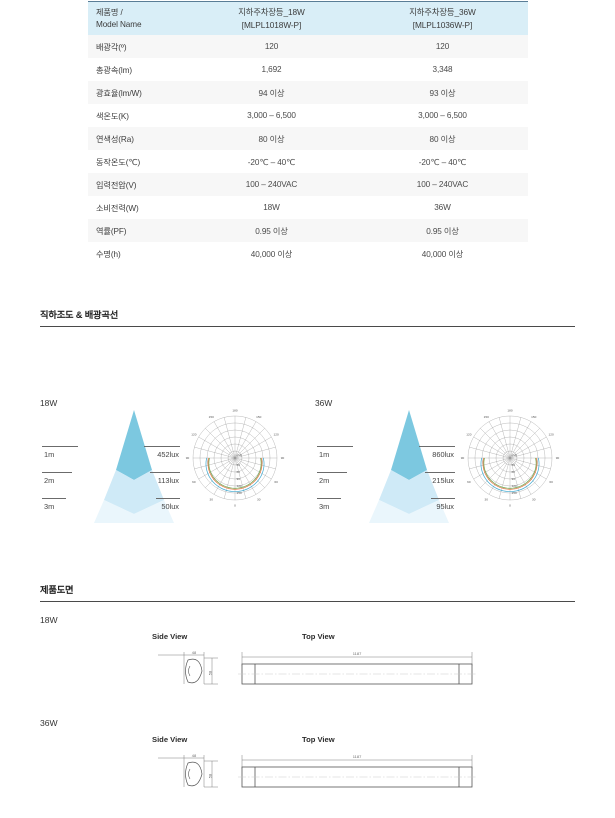 Image resolution: width=615 pixels, height=818 pixels. What do you see at coordinates (170, 739) in the screenshot?
I see `side-view-label-36w: Side View` at bounding box center [170, 739].